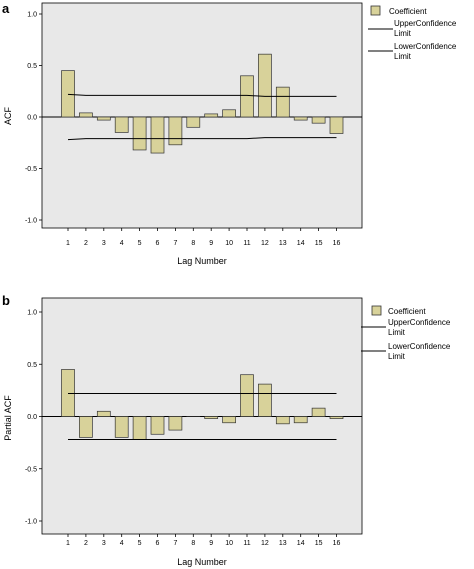 This screenshot has width=474, height=569. I want to click on legend-coefficient-label: Coefficient, so click(407, 311).